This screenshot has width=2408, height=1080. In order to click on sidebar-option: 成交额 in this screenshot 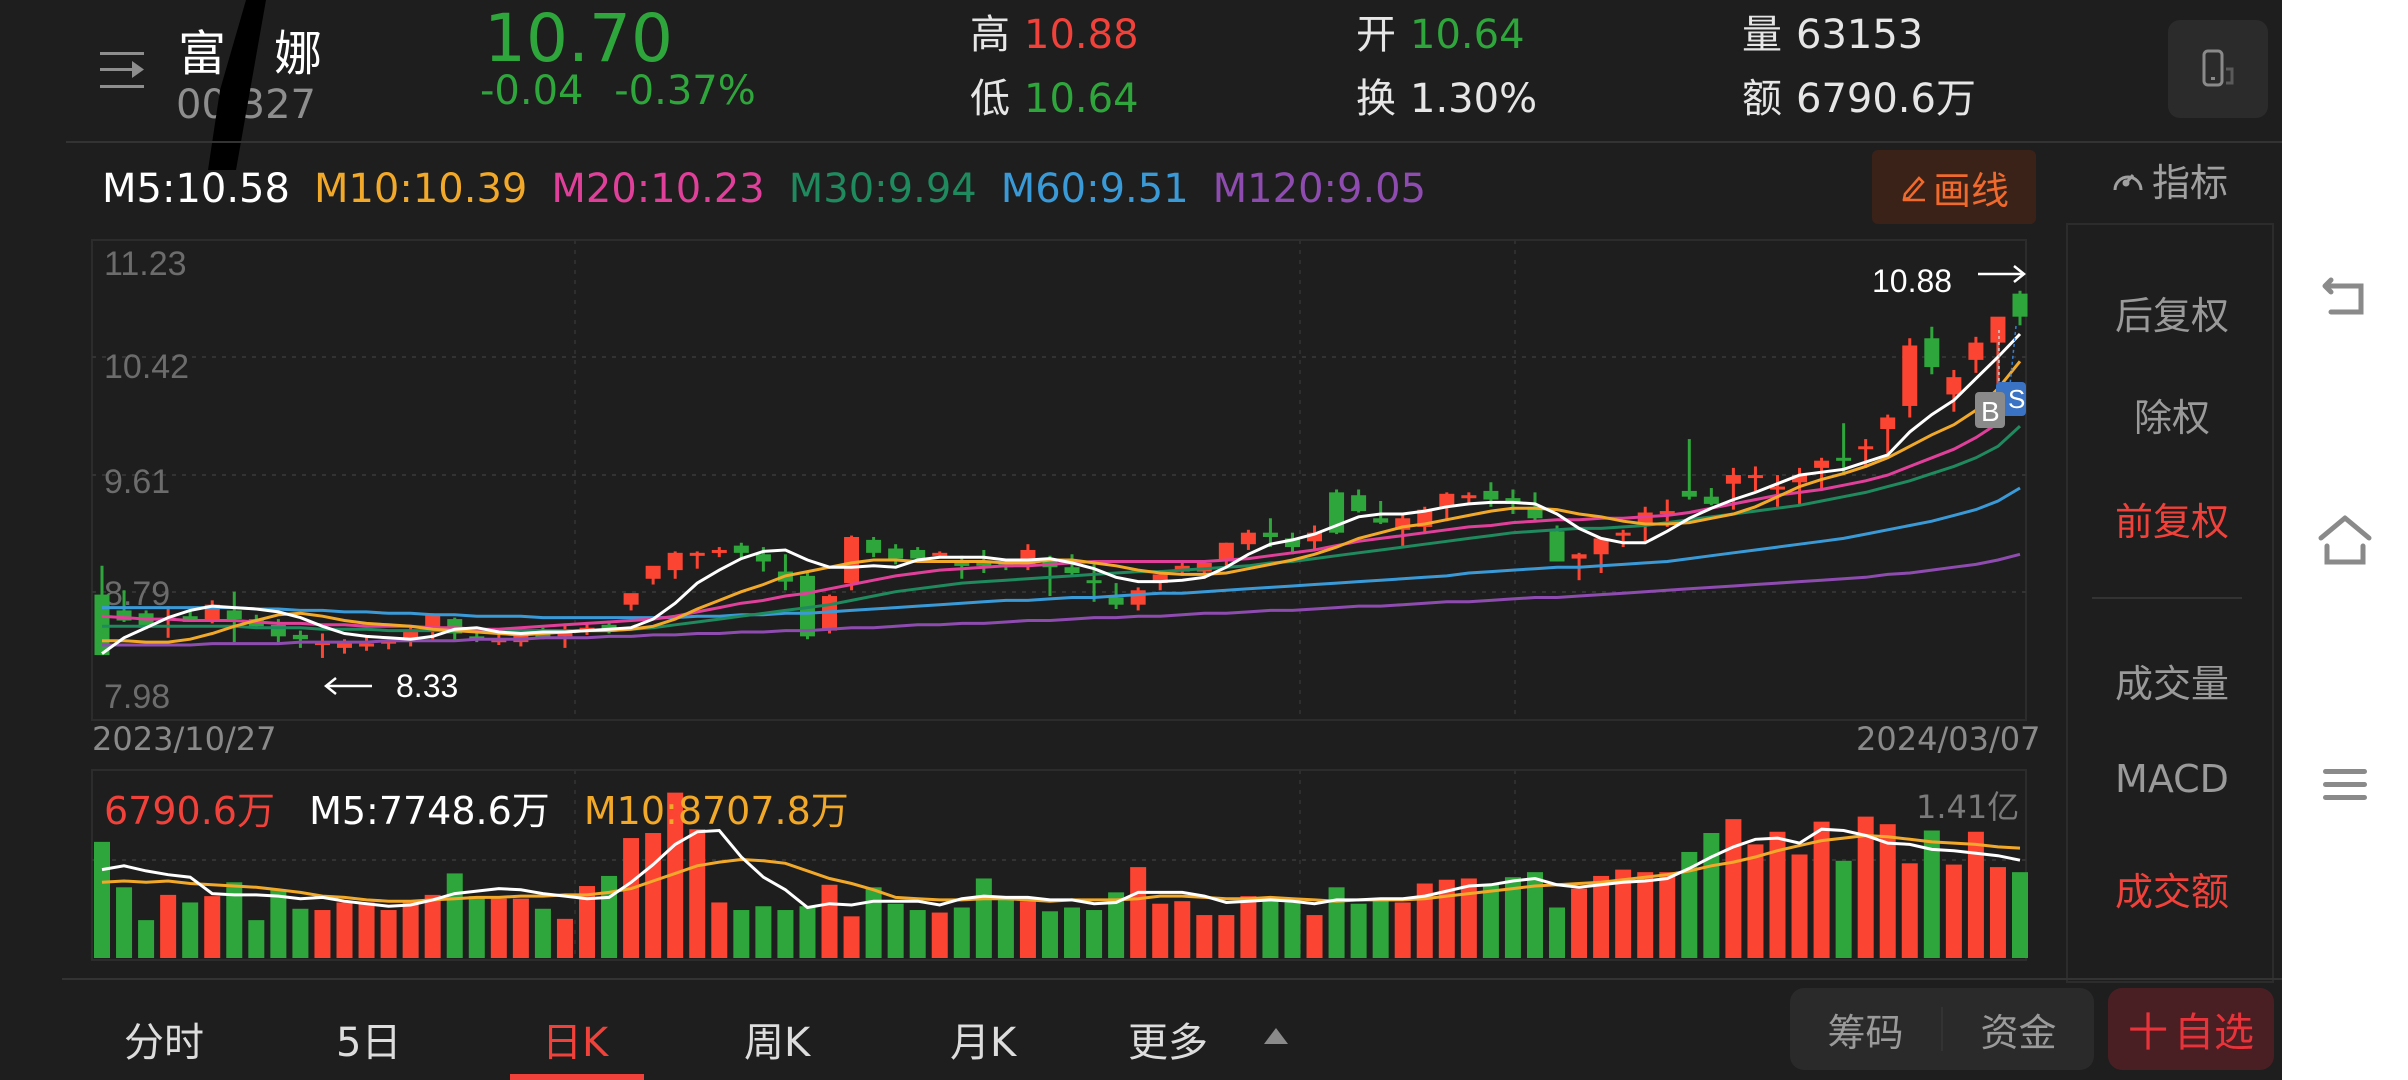, I will do `click(2171, 892)`.